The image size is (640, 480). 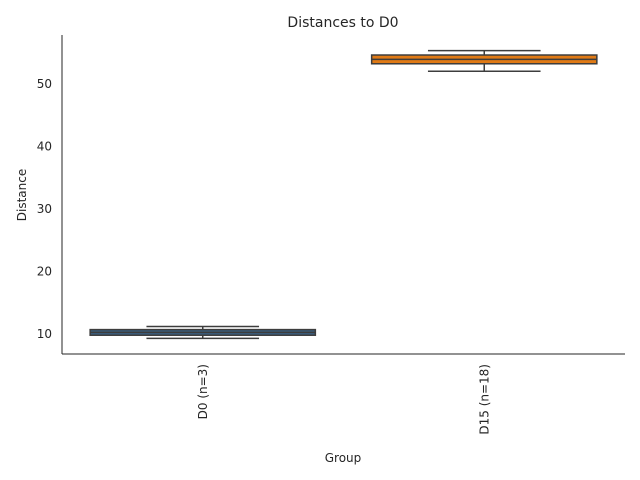 What do you see at coordinates (342, 23) in the screenshot?
I see `chart-title: Distances to D0` at bounding box center [342, 23].